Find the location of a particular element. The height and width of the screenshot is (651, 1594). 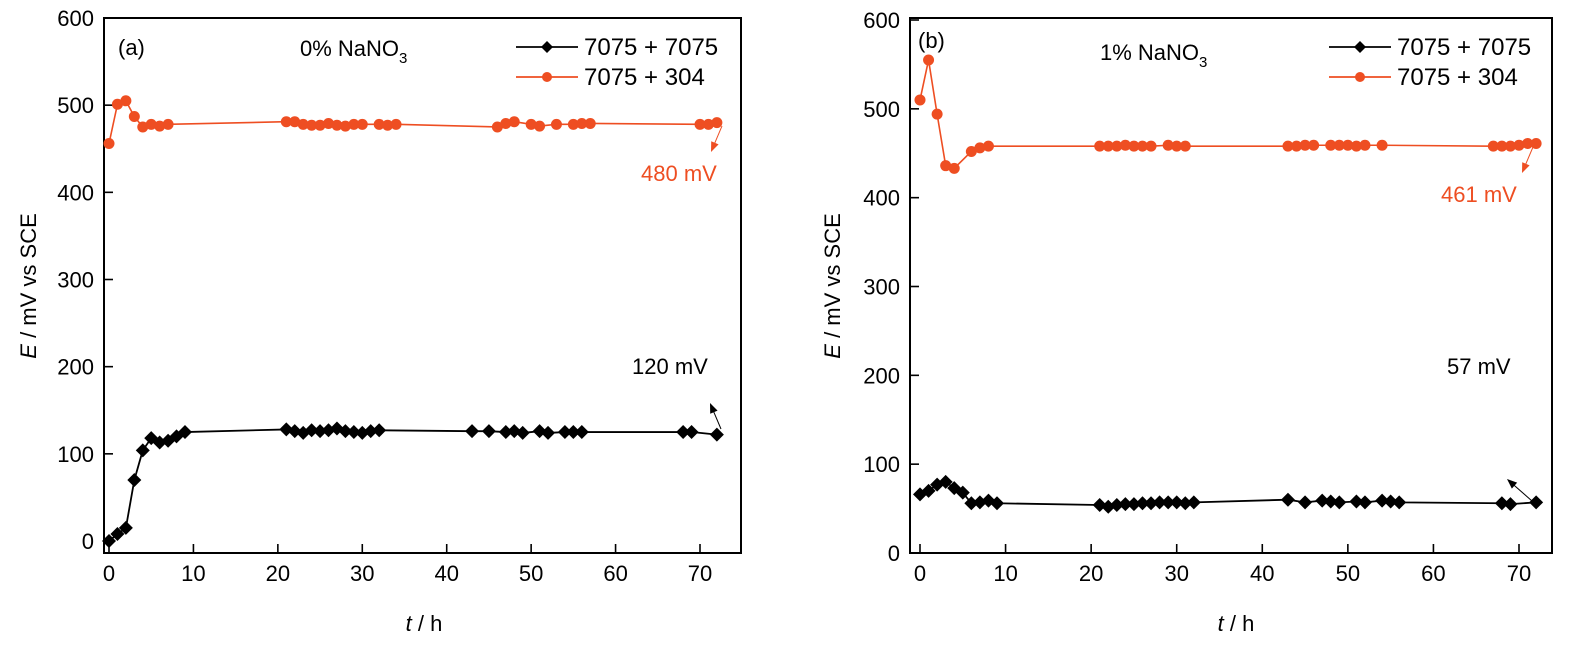

panel-b-series-line is located at coordinates (1228, 494).